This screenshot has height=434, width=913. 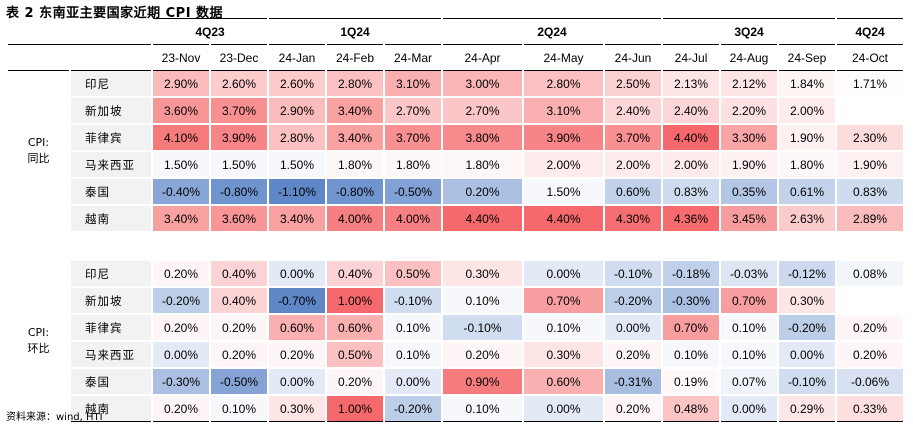 What do you see at coordinates (240, 274) in the screenshot?
I see `value-cell: 0.40%` at bounding box center [240, 274].